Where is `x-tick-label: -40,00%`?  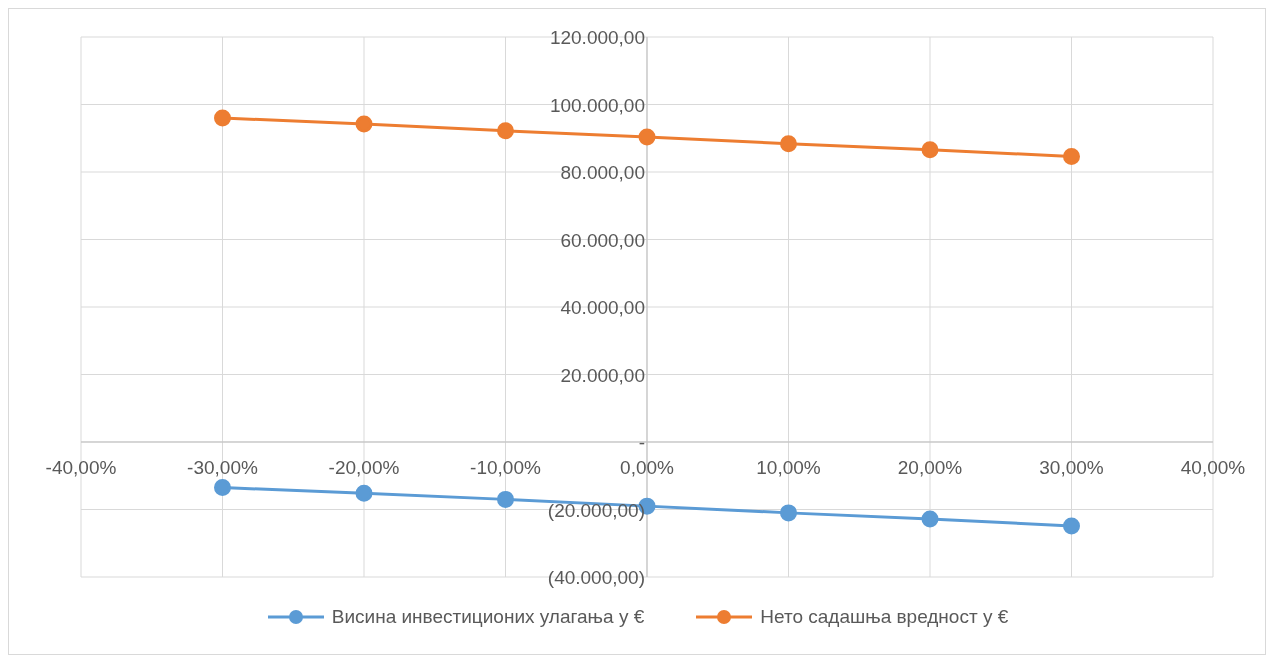
x-tick-label: -40,00% is located at coordinates (81, 467).